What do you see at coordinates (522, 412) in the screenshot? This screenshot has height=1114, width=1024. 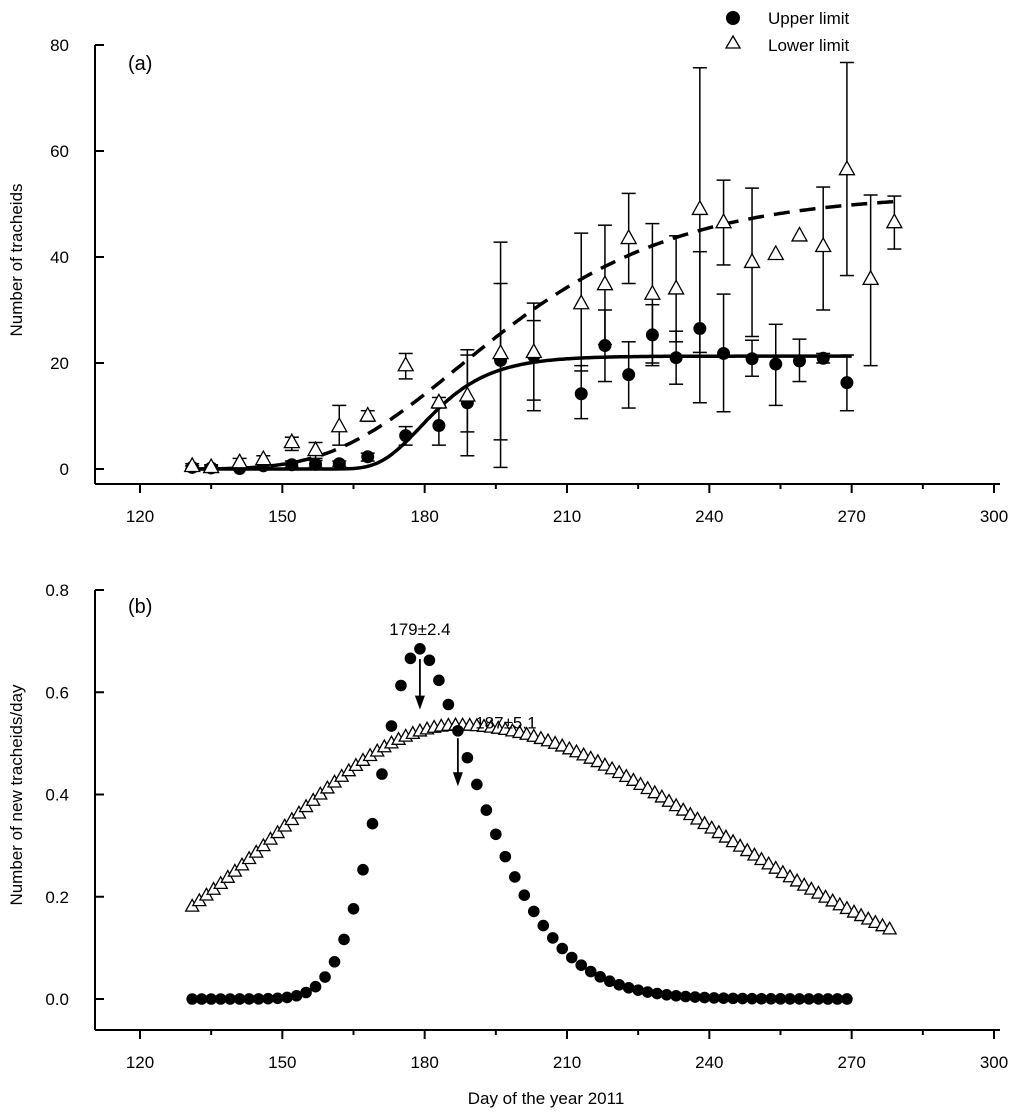 I see `upper-limit-fit-curve` at bounding box center [522, 412].